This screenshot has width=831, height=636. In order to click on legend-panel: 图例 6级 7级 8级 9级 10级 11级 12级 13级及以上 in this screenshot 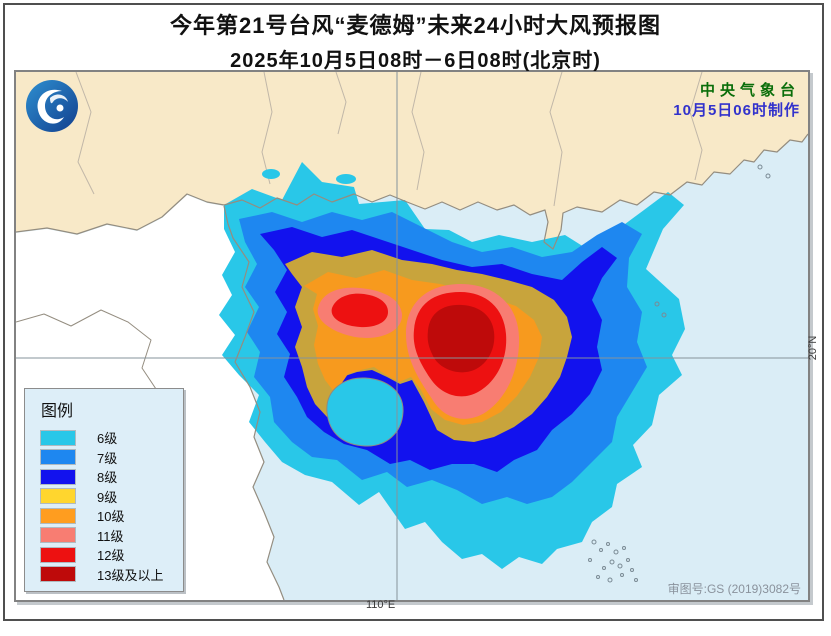, I will do `click(104, 490)`.